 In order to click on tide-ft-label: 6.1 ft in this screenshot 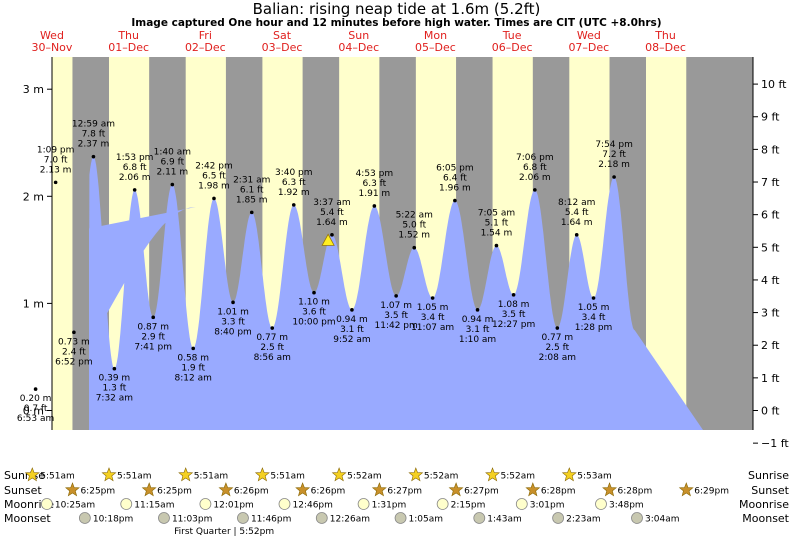, I will do `click(252, 190)`.